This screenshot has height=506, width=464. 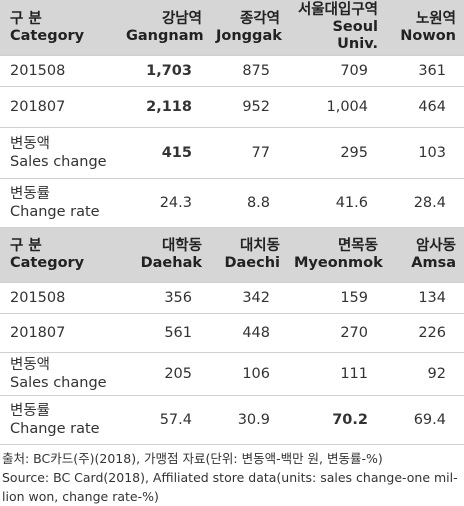 What do you see at coordinates (425, 374) in the screenshot?
I see `table-cell: 92` at bounding box center [425, 374].